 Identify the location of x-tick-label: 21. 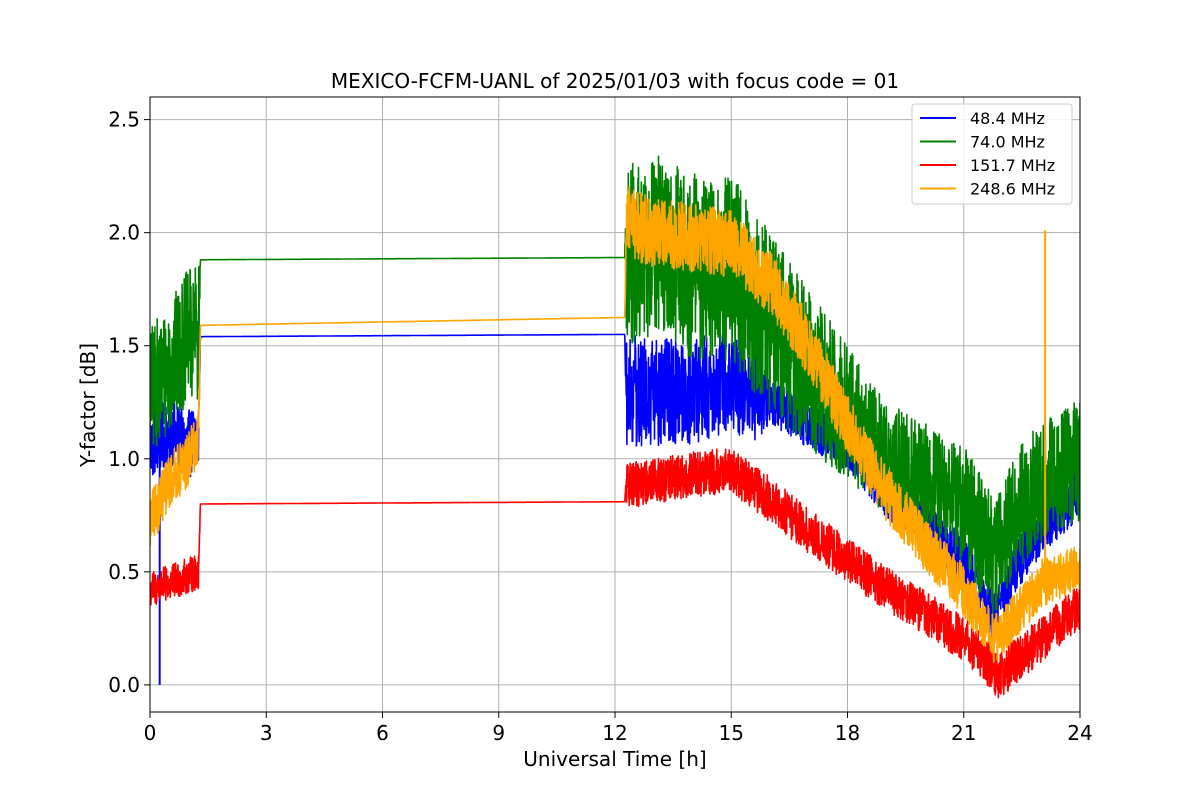
(963, 733).